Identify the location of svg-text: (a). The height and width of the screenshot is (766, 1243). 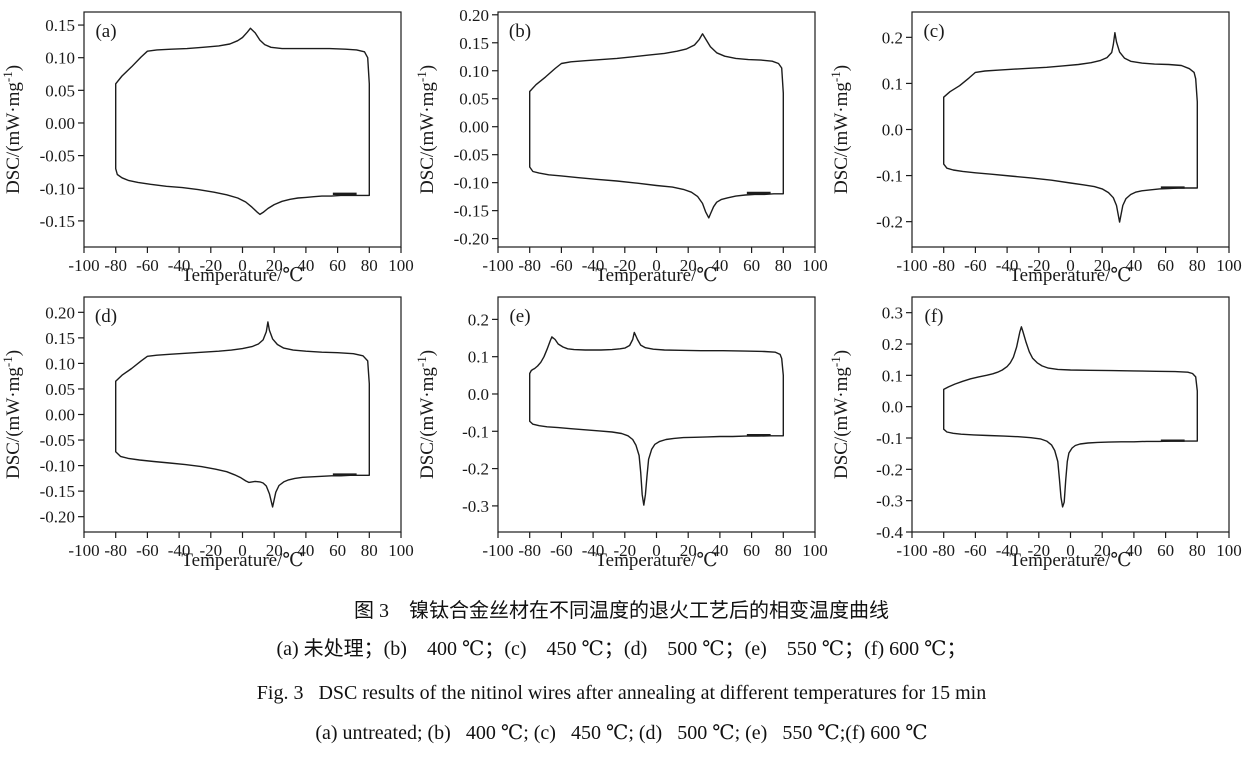
(105, 31).